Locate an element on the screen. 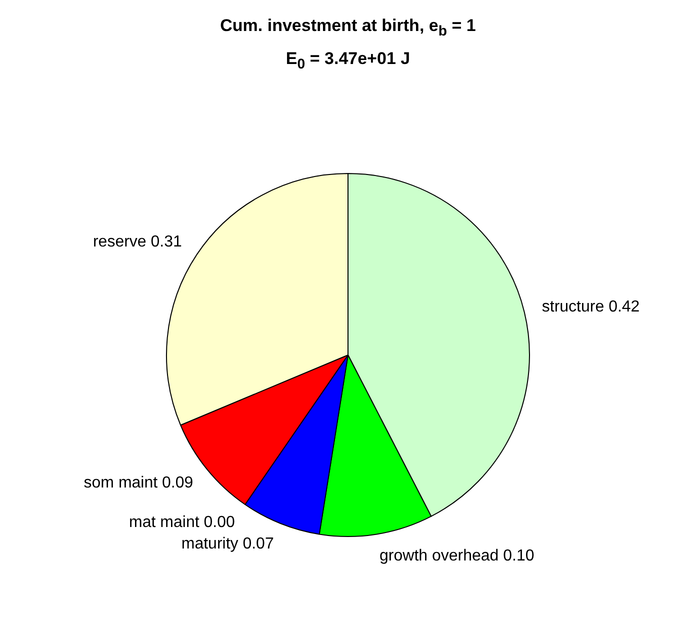 This screenshot has width=696, height=618. slice-label: structure 0.42 is located at coordinates (591, 307).